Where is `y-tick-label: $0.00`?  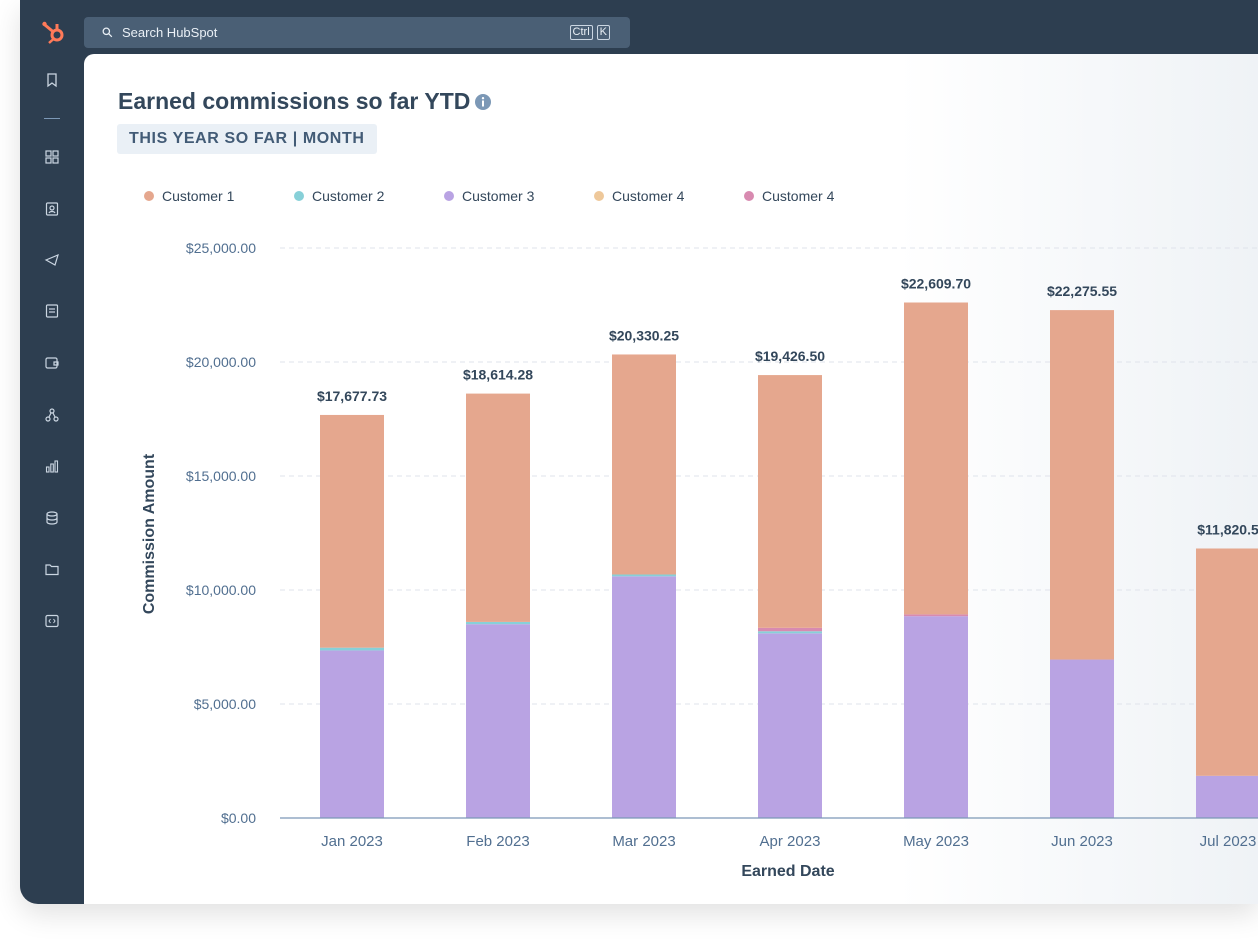 y-tick-label: $0.00 is located at coordinates (238, 818).